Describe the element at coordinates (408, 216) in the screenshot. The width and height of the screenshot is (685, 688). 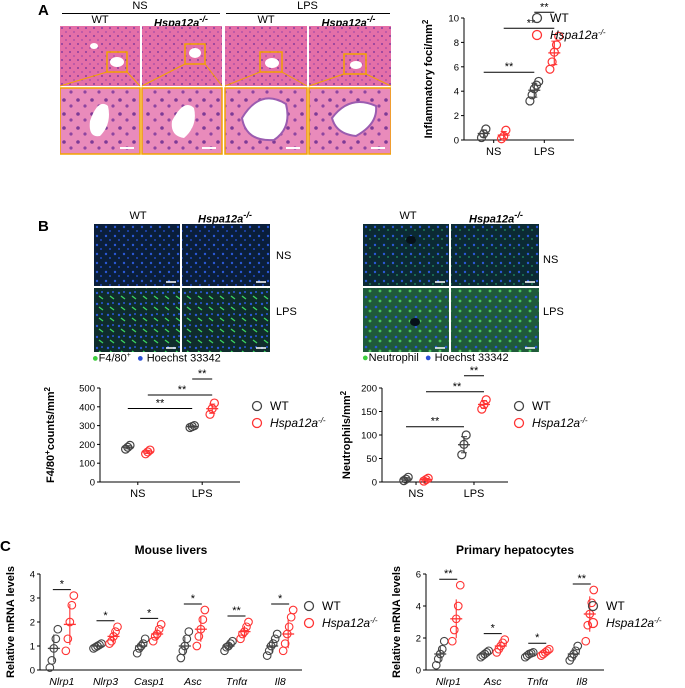
I see `b-right-col-wt: WT` at that location.